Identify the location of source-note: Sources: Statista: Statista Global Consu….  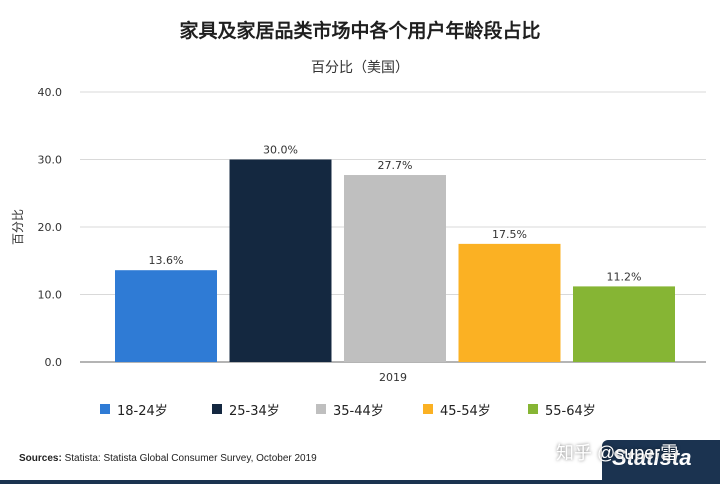
(168, 458).